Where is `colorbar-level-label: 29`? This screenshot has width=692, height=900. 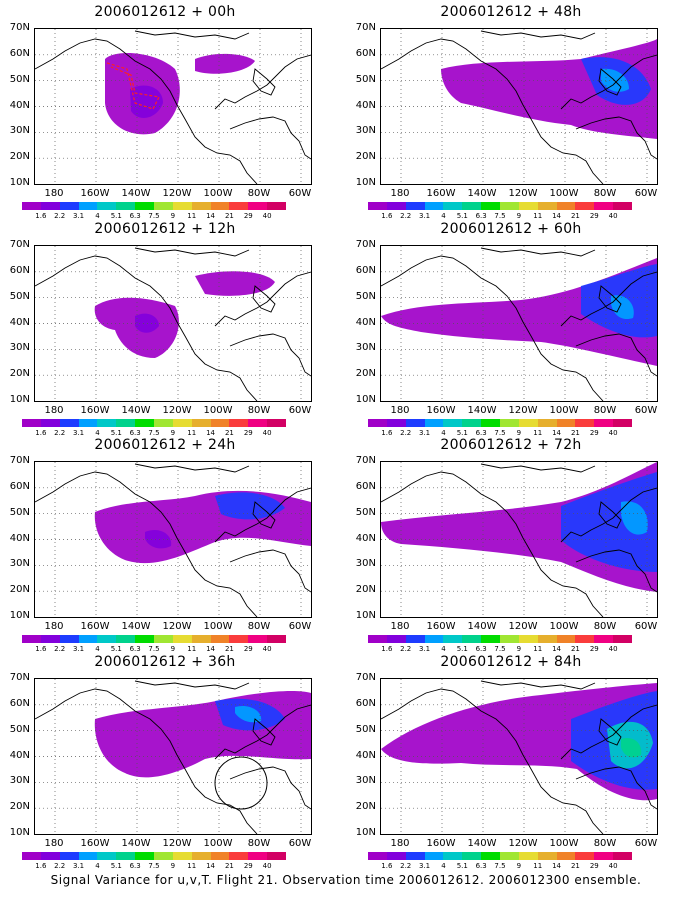
colorbar-level-label: 29 is located at coordinates (248, 216).